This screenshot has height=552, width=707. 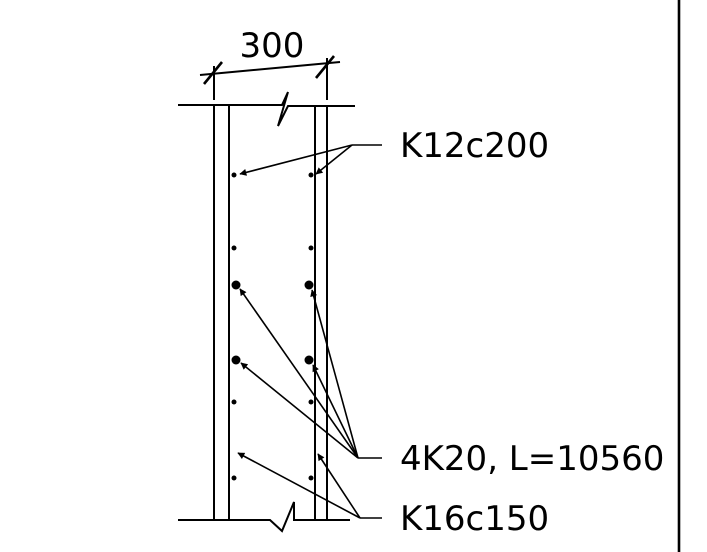 I want to click on rebar-dots, so click(x=272, y=326).